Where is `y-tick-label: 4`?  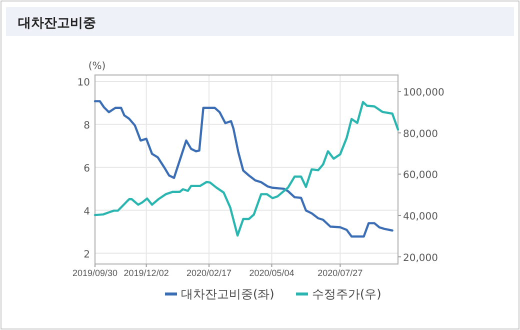
y-tick-label: 4 is located at coordinates (87, 212).